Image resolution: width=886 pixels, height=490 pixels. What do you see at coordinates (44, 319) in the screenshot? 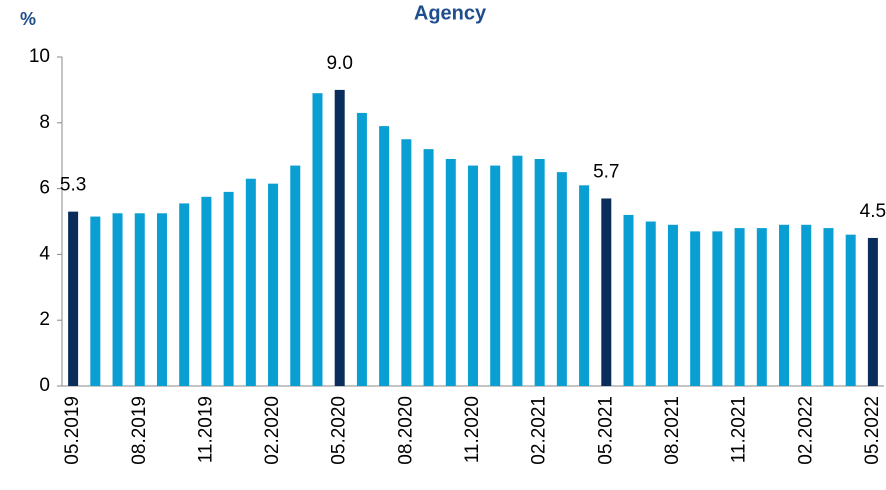
I see `y-tick-label: 2` at bounding box center [44, 319].